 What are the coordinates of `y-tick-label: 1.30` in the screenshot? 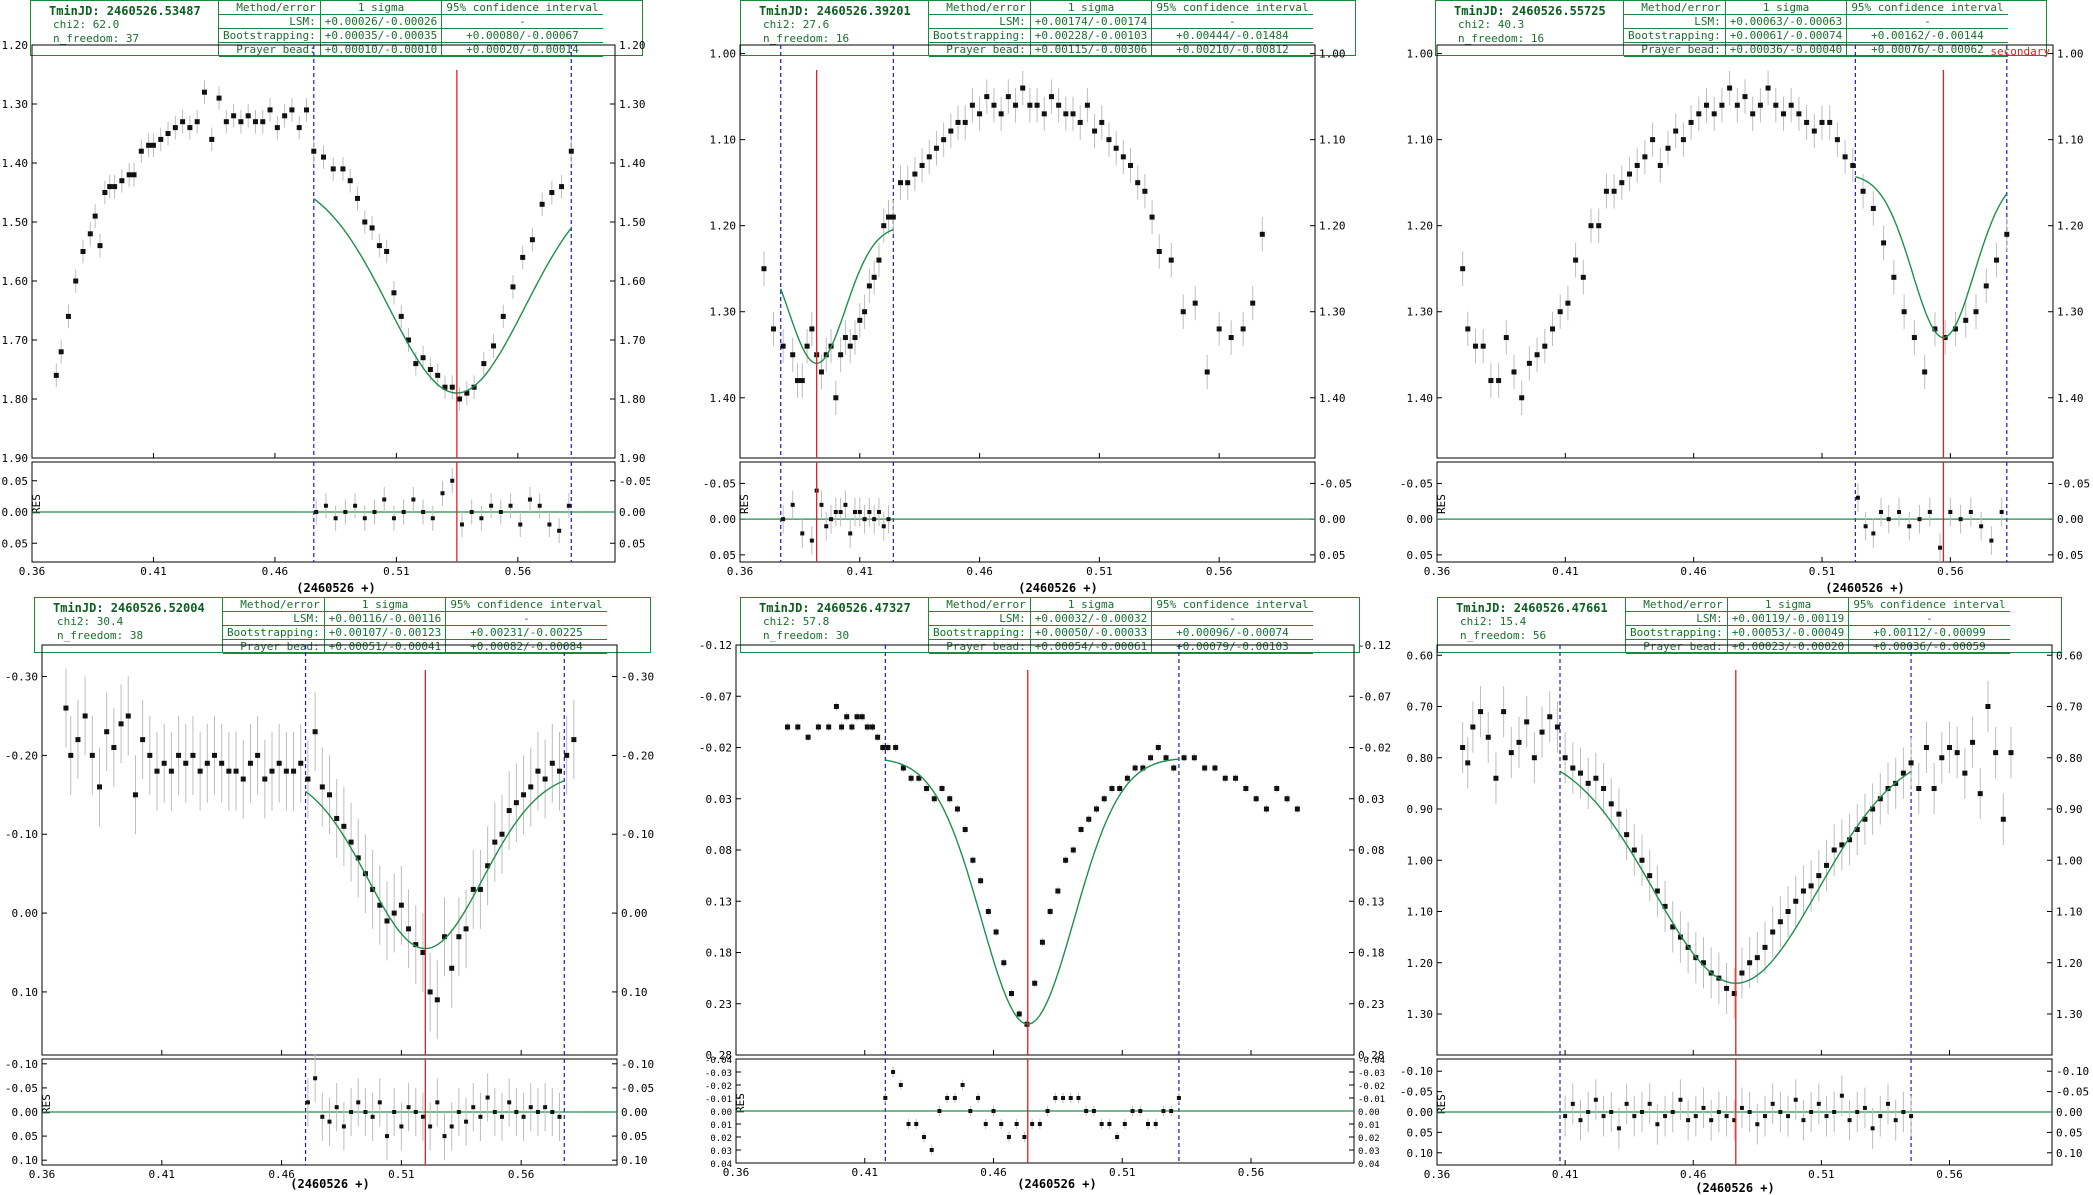 It's located at (15, 104).